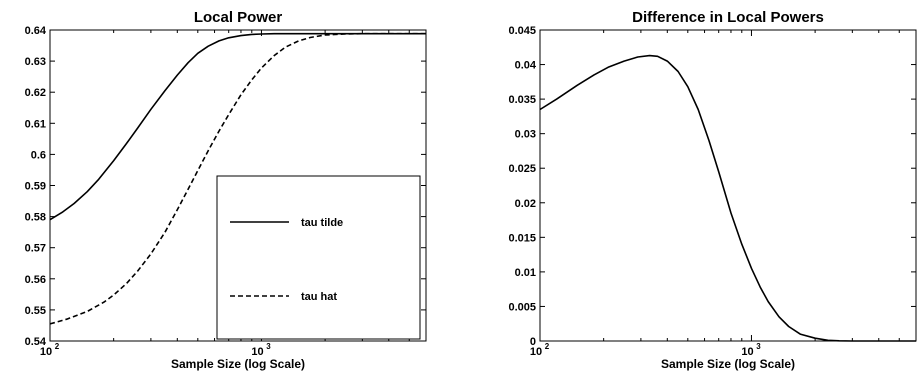 The width and height of the screenshot is (918, 376). What do you see at coordinates (522, 238) in the screenshot?
I see `right-ytick-label: 0.015` at bounding box center [522, 238].